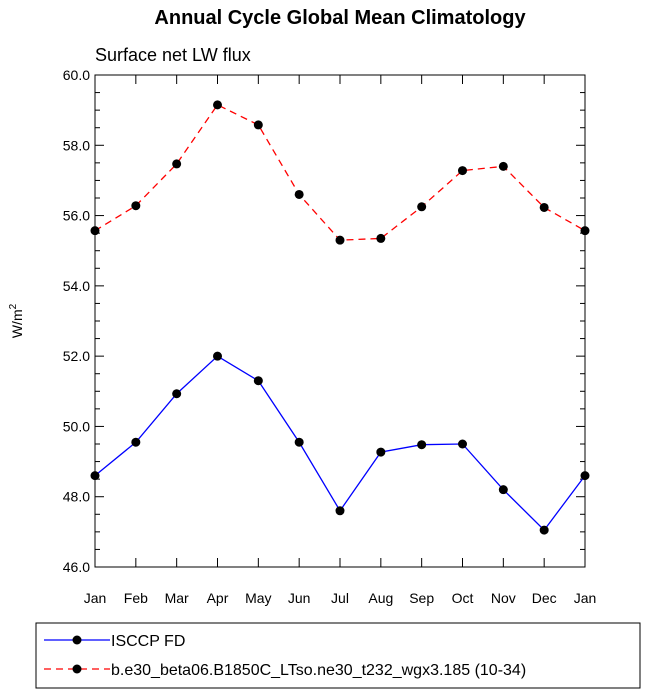  Describe the element at coordinates (76, 567) in the screenshot. I see `y-tick-label: 46.0` at that location.